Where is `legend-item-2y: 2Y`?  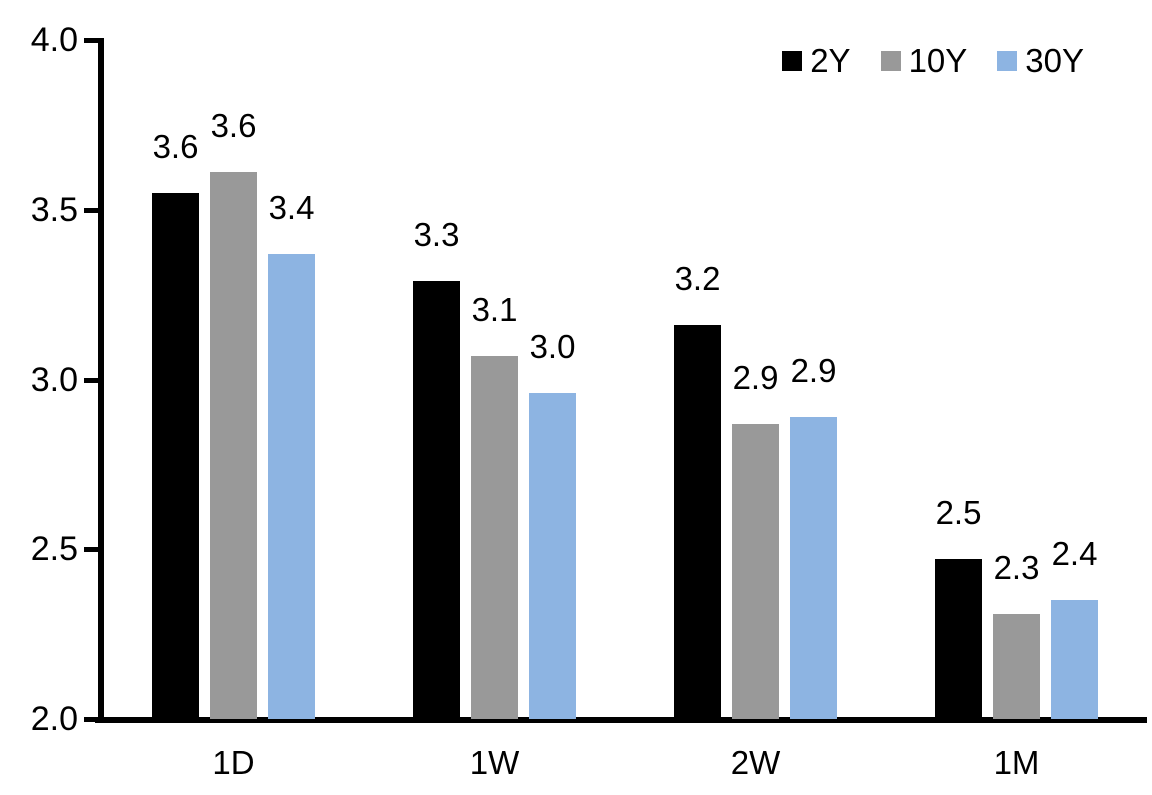 legend-item-2y: 2Y is located at coordinates (816, 60).